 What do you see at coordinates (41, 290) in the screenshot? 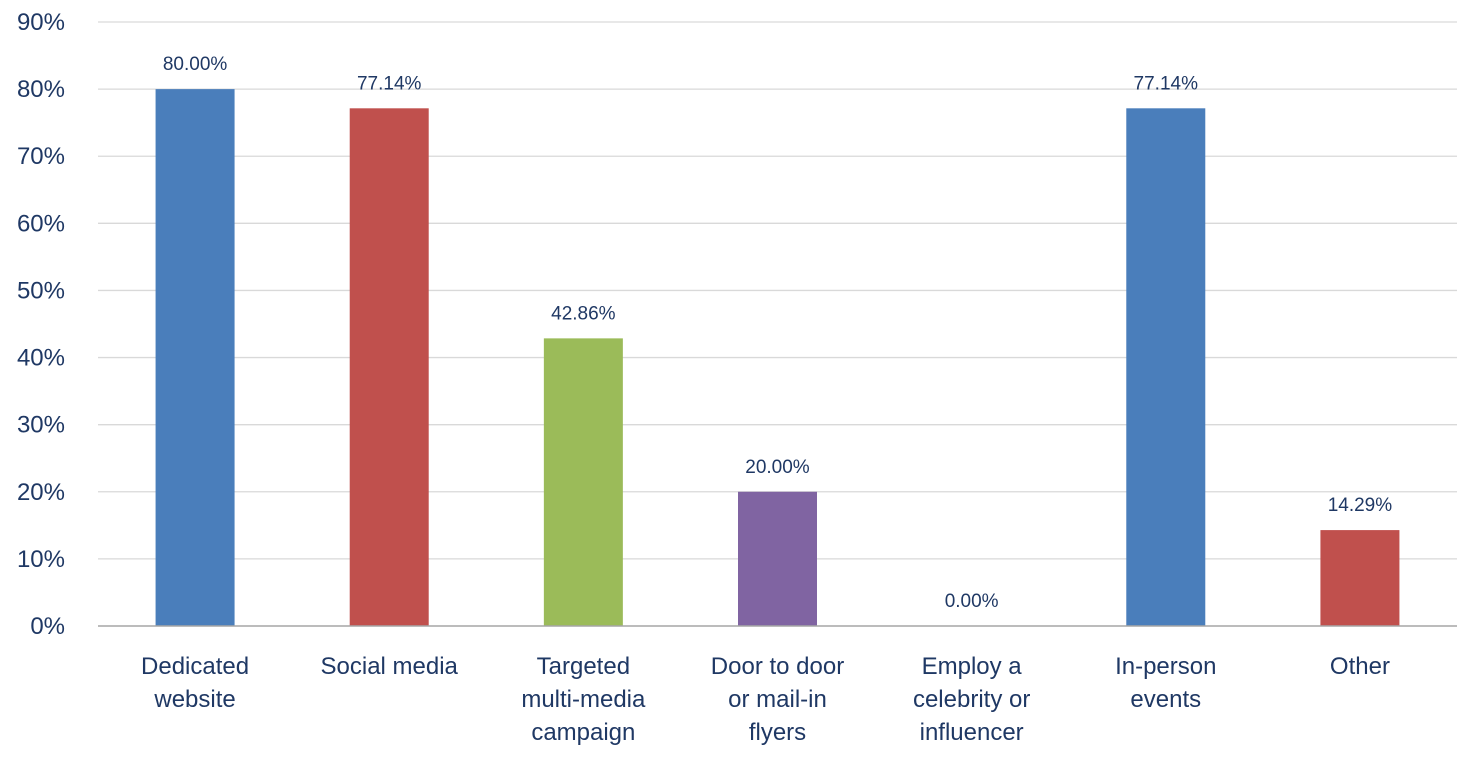
I see `y-tick-label: 50%` at bounding box center [41, 290].